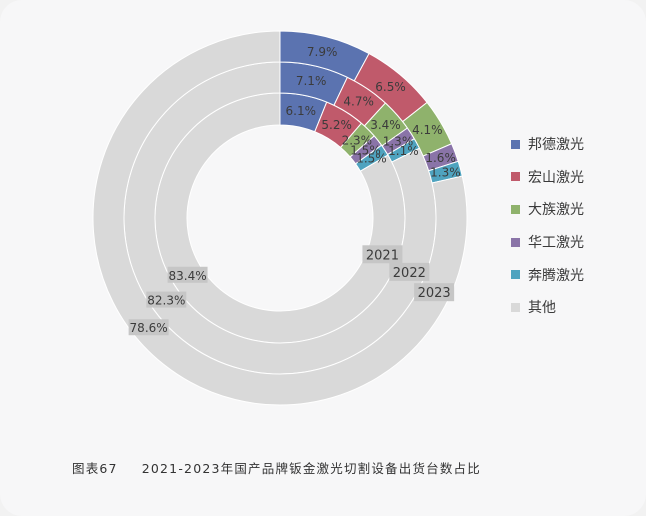  Describe the element at coordinates (301, 111) in the screenshot. I see `value-label-2021-0: 6.1%` at that location.